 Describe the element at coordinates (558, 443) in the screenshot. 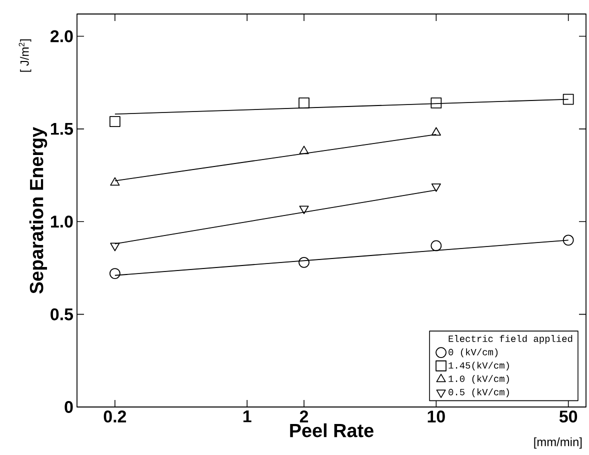

I see `text: [mm/min]` at that location.